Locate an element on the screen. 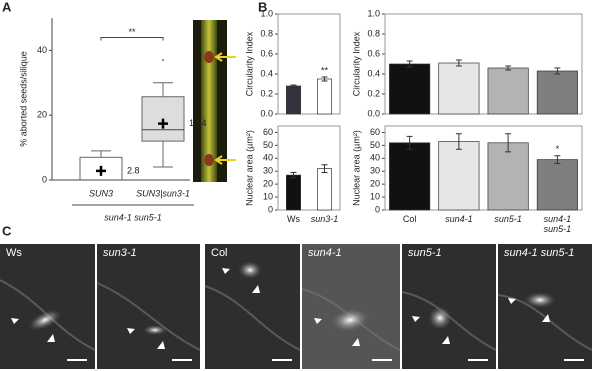  x-tick-label: sun5-1 is located at coordinates (508, 219).